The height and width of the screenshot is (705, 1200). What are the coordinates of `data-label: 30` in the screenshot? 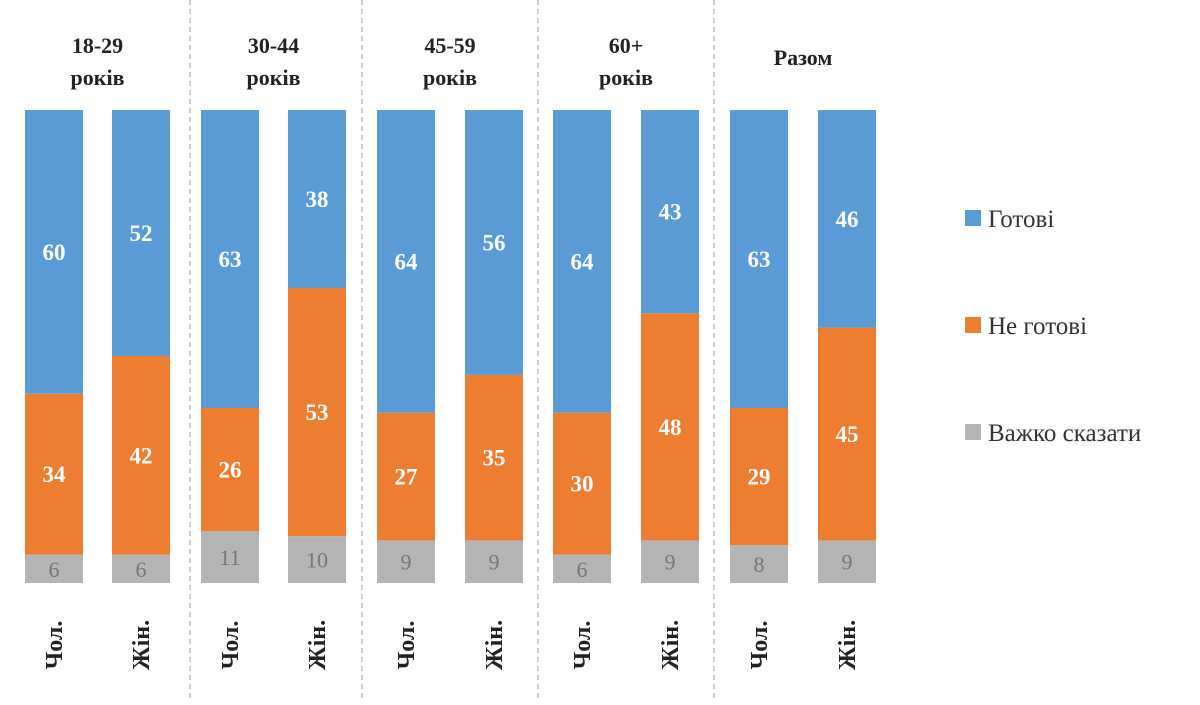 It's located at (582, 484).